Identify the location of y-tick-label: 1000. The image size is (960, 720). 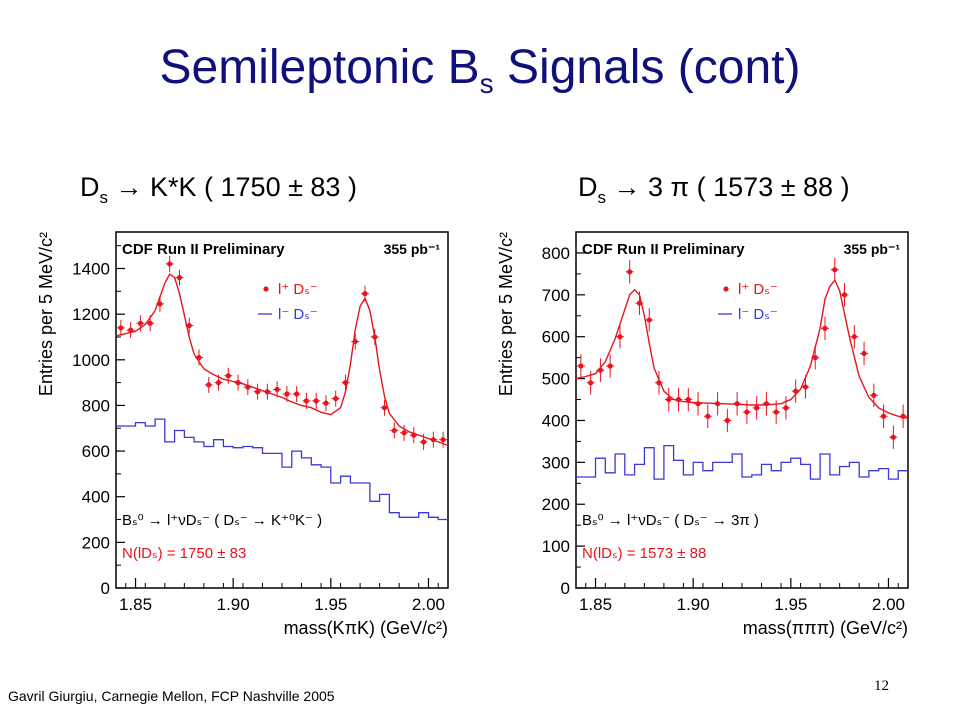
(91, 360).